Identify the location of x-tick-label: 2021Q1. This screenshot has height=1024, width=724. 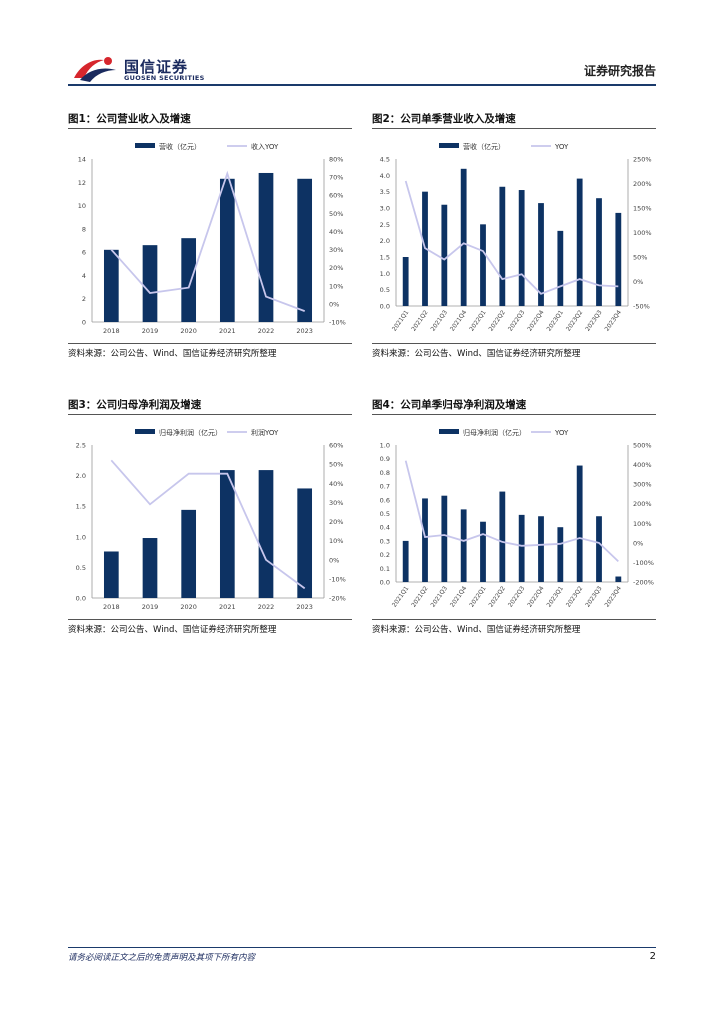
(400, 597).